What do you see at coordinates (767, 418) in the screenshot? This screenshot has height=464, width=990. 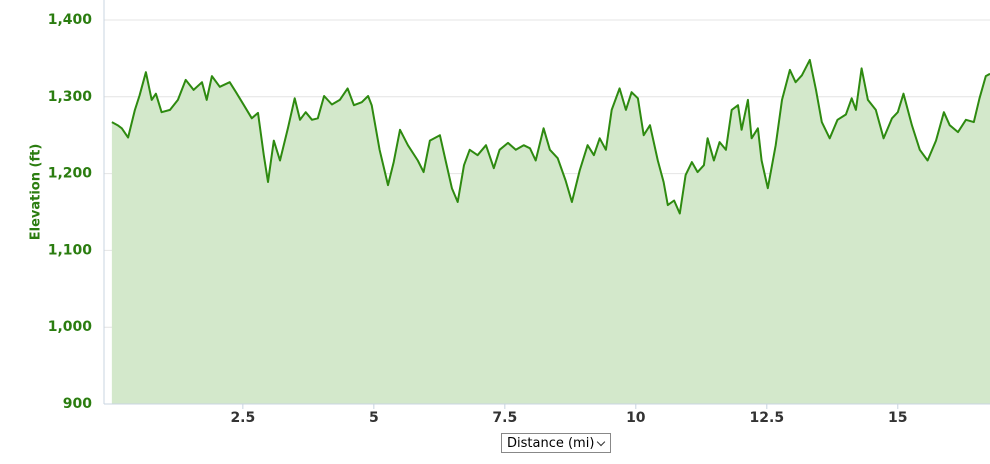 I see `x-tick-label: 12.5` at bounding box center [767, 418].